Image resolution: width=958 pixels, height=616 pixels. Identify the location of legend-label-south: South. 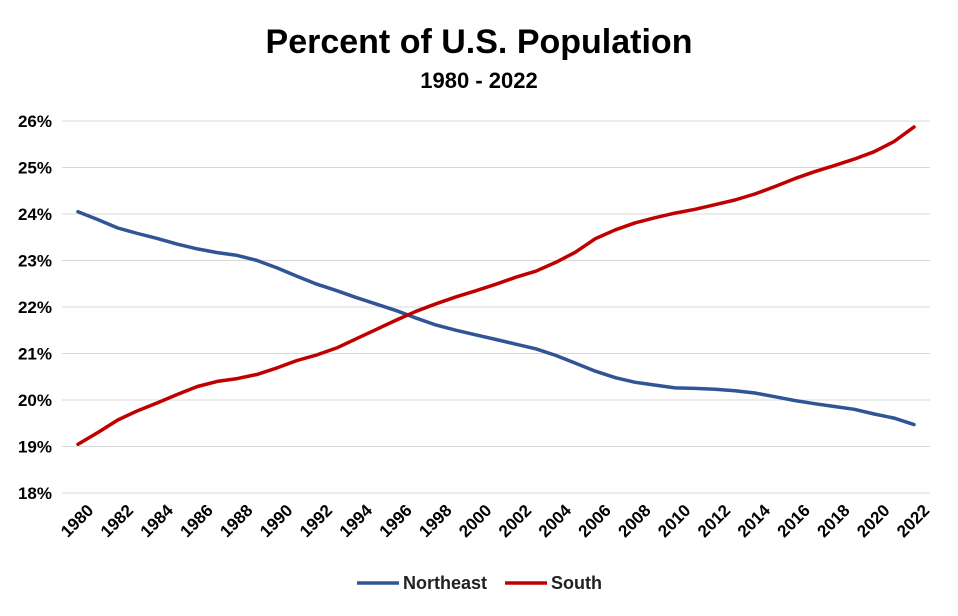
(576, 583).